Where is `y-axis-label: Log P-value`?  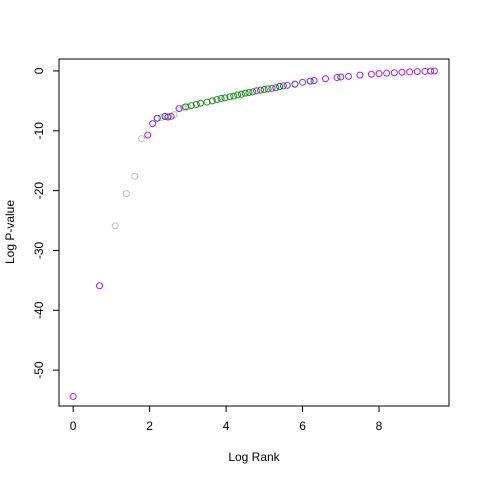 y-axis-label: Log P-value is located at coordinates (10, 232).